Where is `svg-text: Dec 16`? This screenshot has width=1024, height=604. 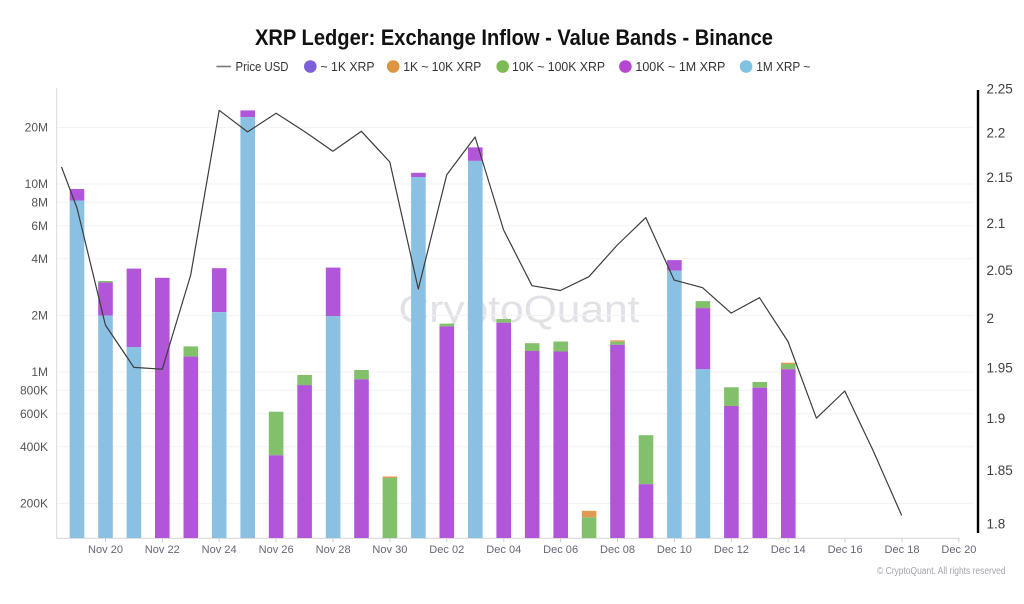
svg-text: Dec 16 is located at coordinates (845, 550).